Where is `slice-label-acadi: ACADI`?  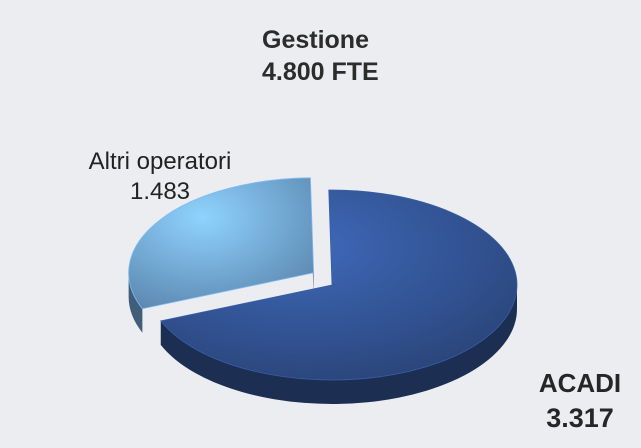 slice-label-acadi: ACADI is located at coordinates (580, 383).